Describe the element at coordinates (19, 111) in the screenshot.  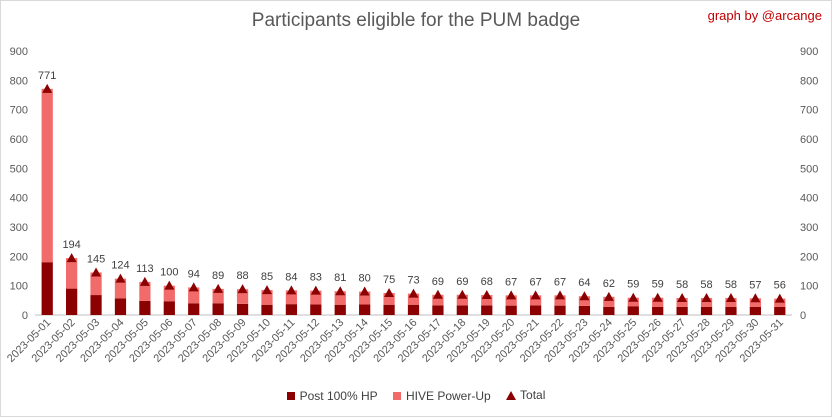
I see `y-tick-label-left: 700` at that location.